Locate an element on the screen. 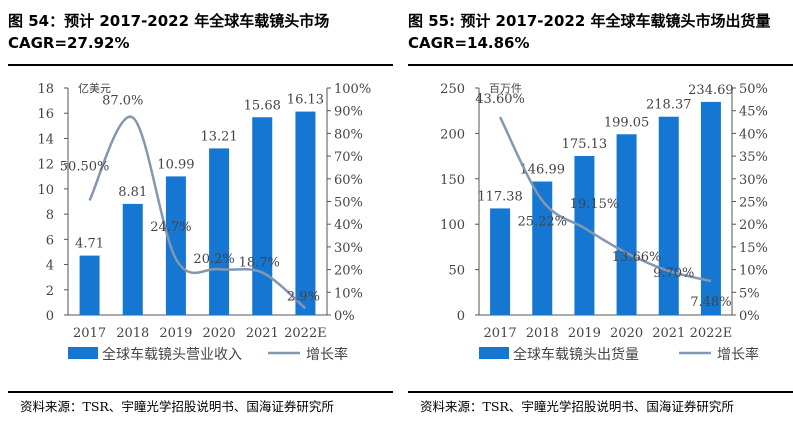 This screenshot has height=427, width=793. bar-data-label: 10.99 is located at coordinates (175, 164).